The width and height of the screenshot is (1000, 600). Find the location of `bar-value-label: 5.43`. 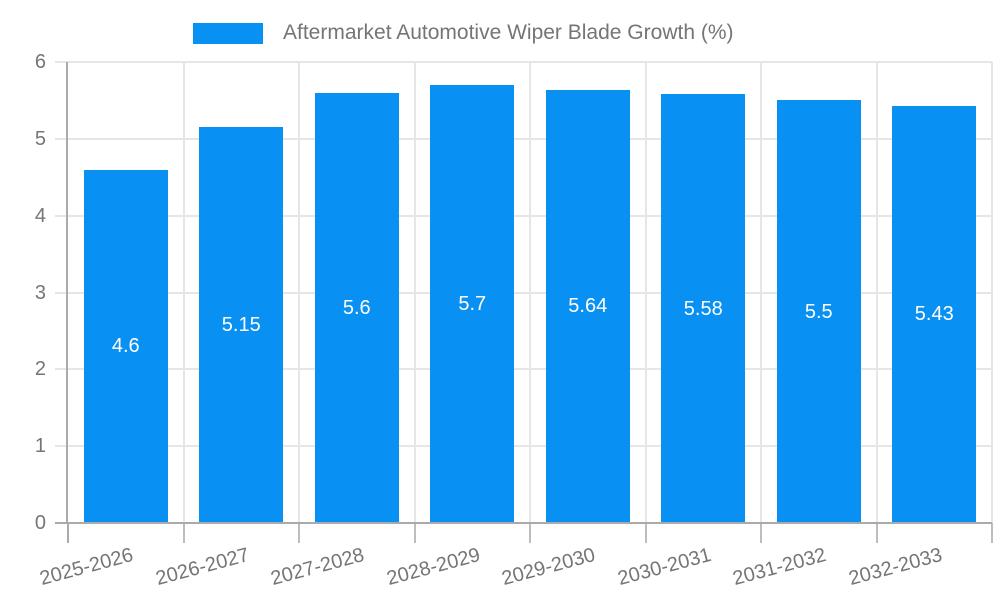

bar-value-label: 5.43 is located at coordinates (934, 314).